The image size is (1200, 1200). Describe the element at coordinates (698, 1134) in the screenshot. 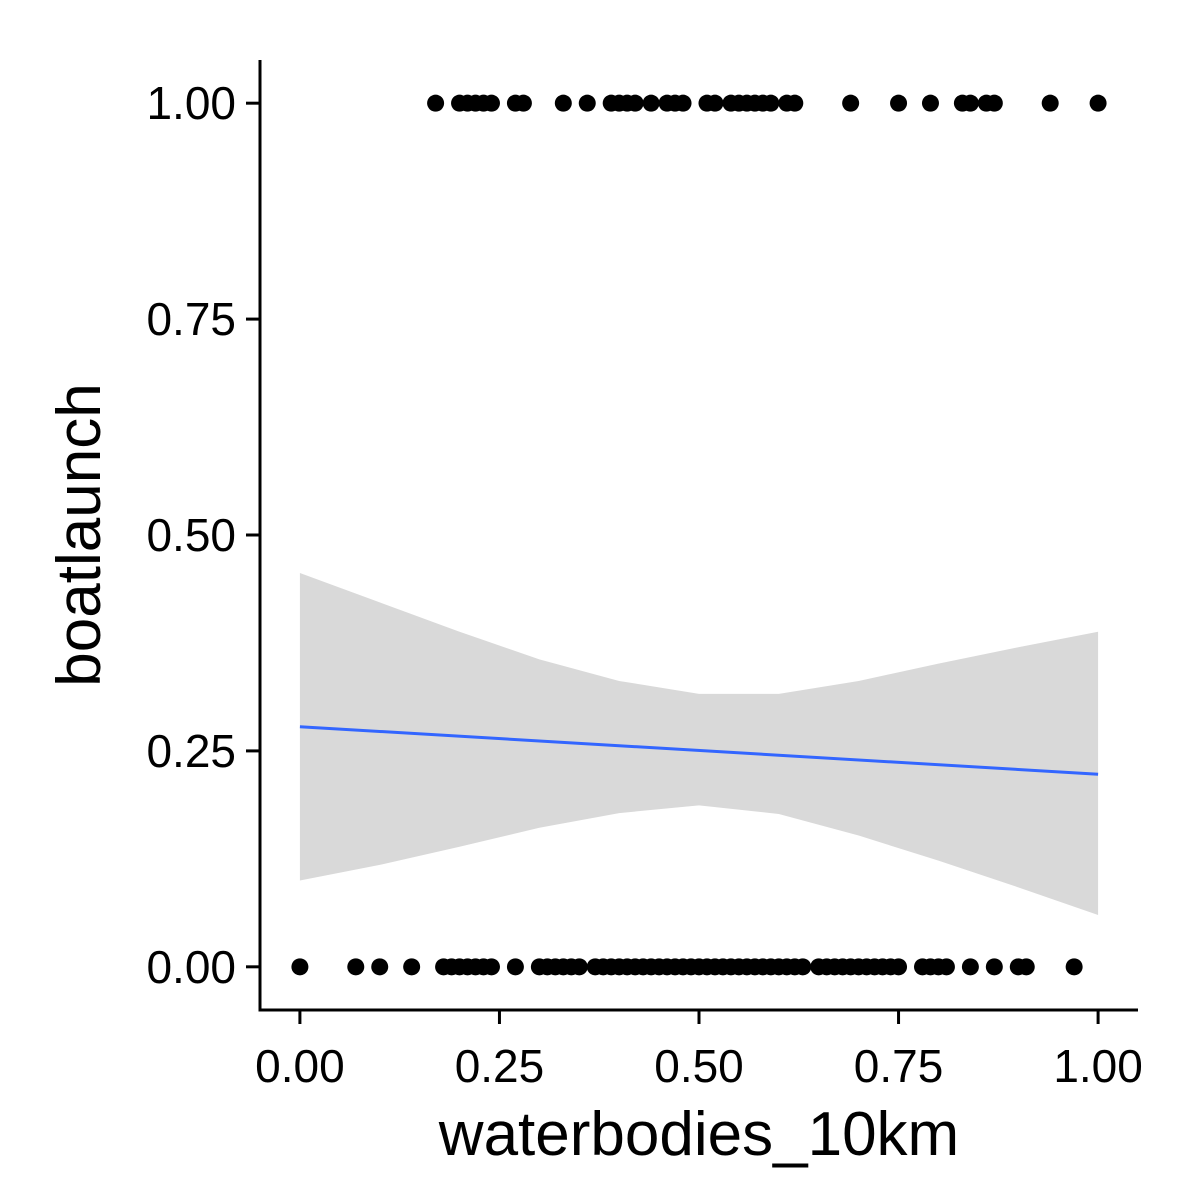

I see `x-axis-title: waterbodies_10km` at that location.